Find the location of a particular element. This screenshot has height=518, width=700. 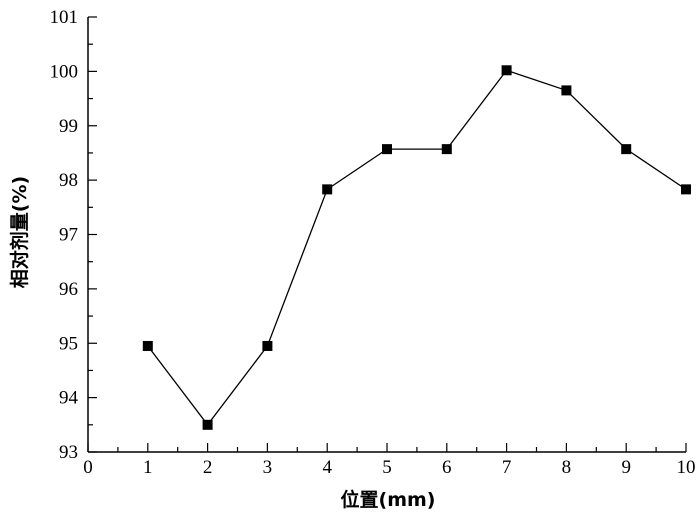

x-tick-label: 2 is located at coordinates (208, 467).